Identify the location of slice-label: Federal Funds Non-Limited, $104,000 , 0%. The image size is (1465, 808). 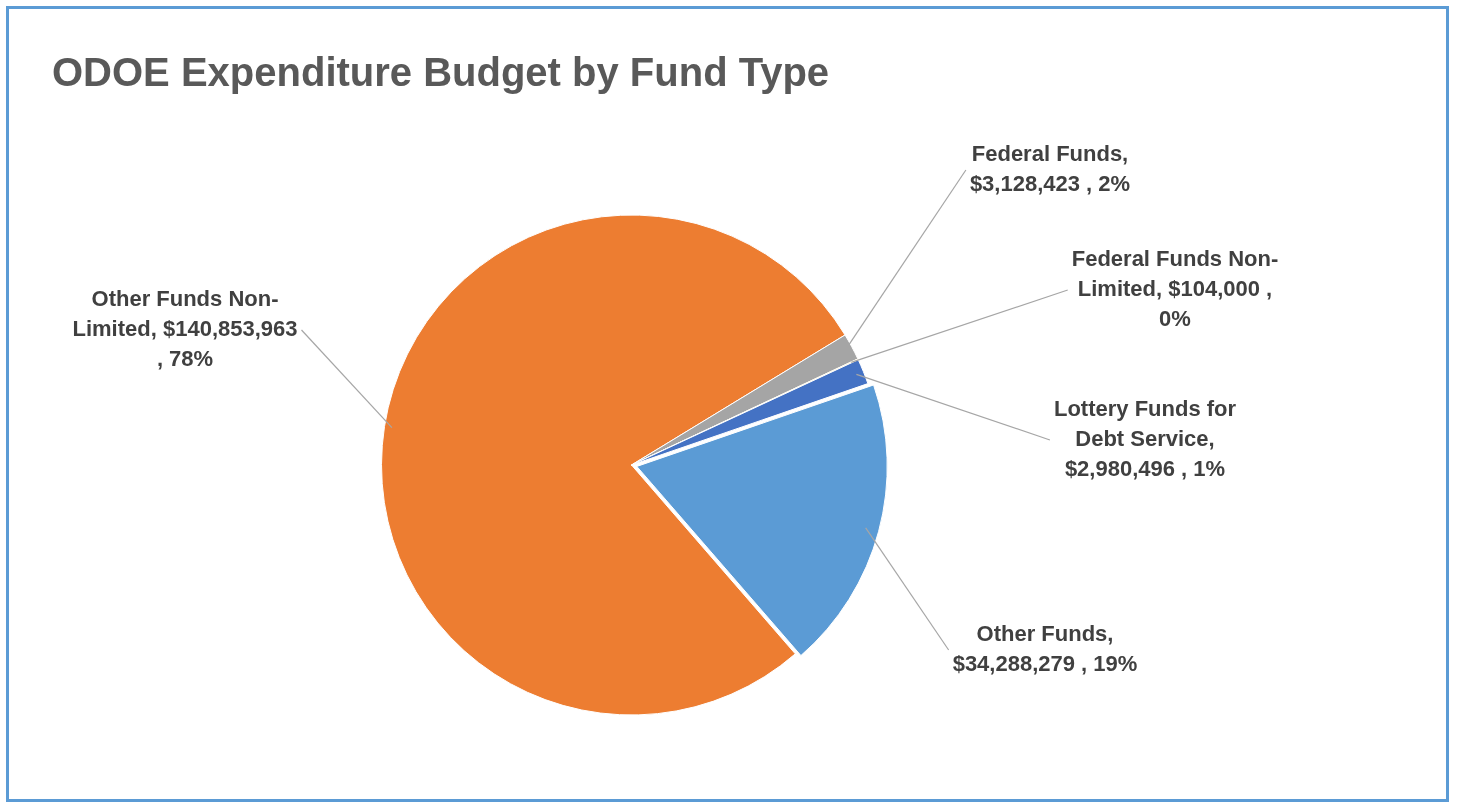
(1175, 289).